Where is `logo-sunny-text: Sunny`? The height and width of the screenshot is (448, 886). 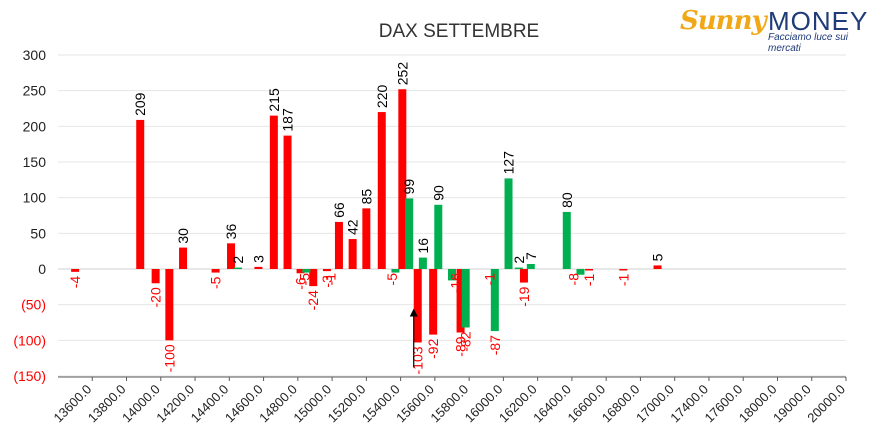 logo-sunny-text: Sunny is located at coordinates (723, 21).